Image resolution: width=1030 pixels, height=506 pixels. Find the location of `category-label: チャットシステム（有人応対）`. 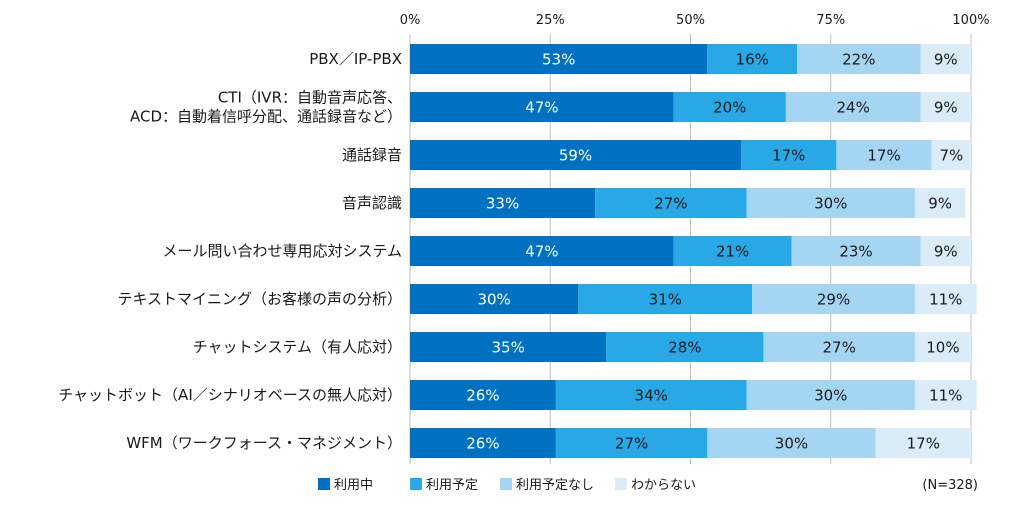

category-label: チャットシステム（有人応対） is located at coordinates (297, 347).